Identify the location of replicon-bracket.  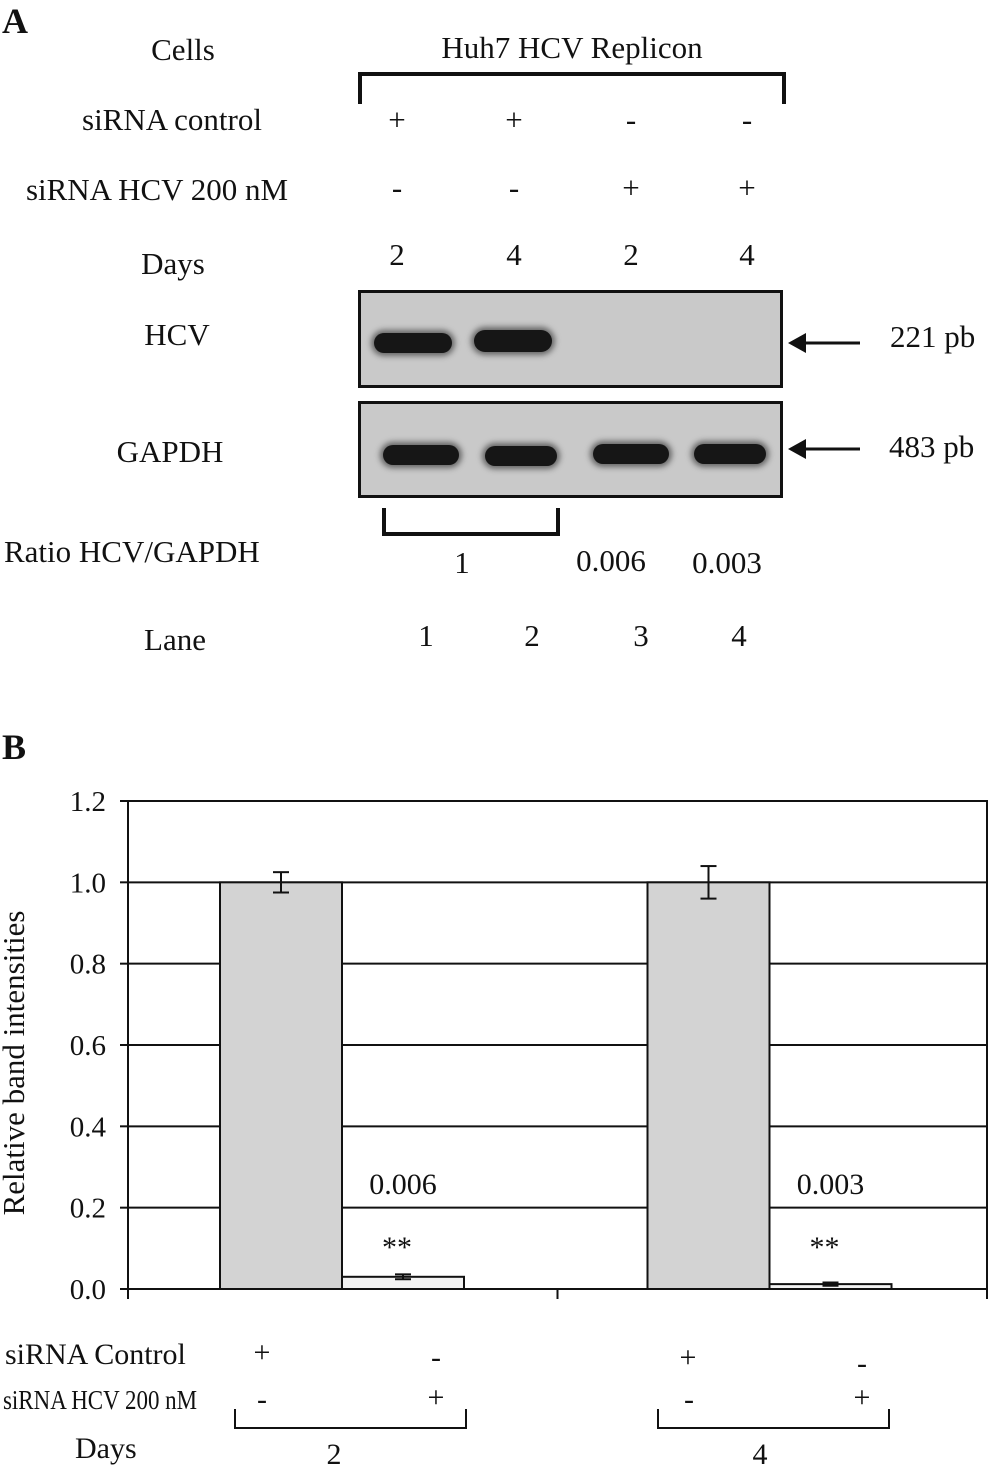
(572, 88).